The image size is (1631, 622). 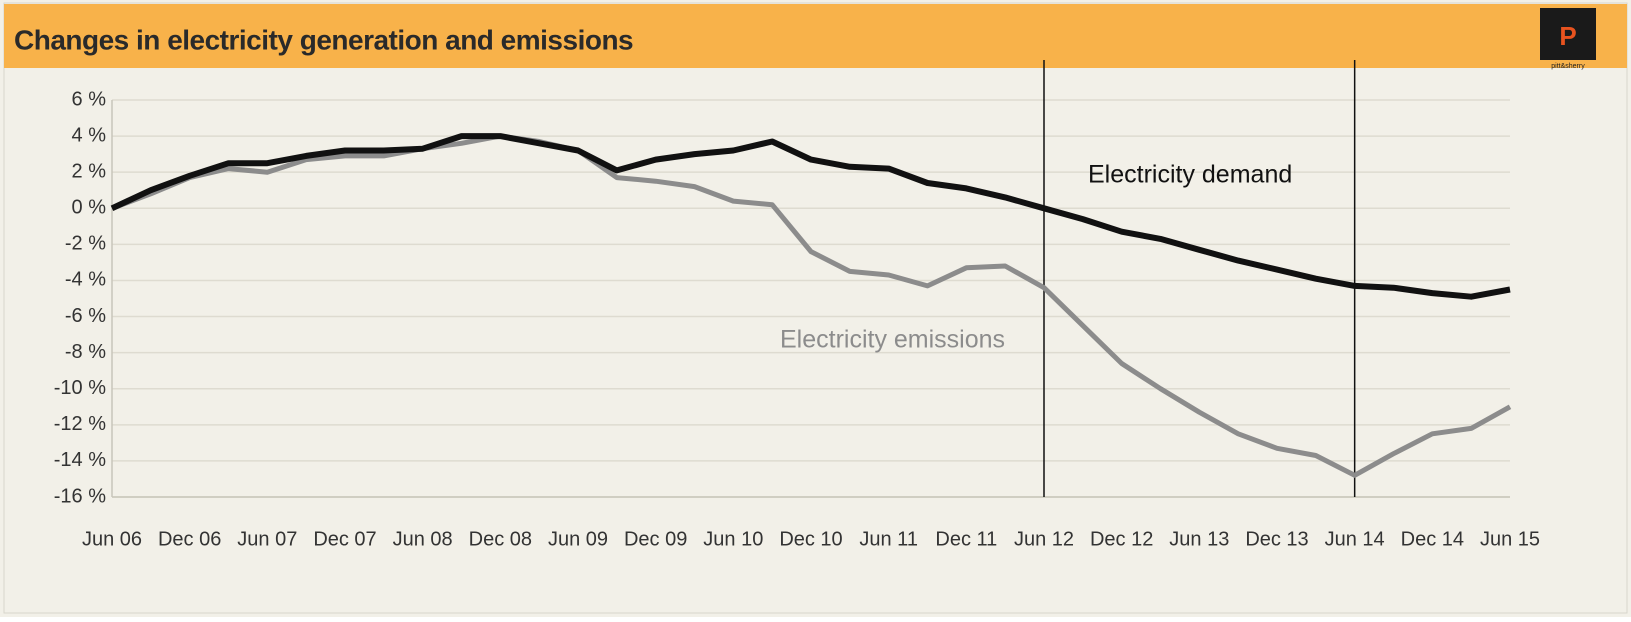 What do you see at coordinates (1121, 539) in the screenshot?
I see `x-tick-label: Dec 12` at bounding box center [1121, 539].